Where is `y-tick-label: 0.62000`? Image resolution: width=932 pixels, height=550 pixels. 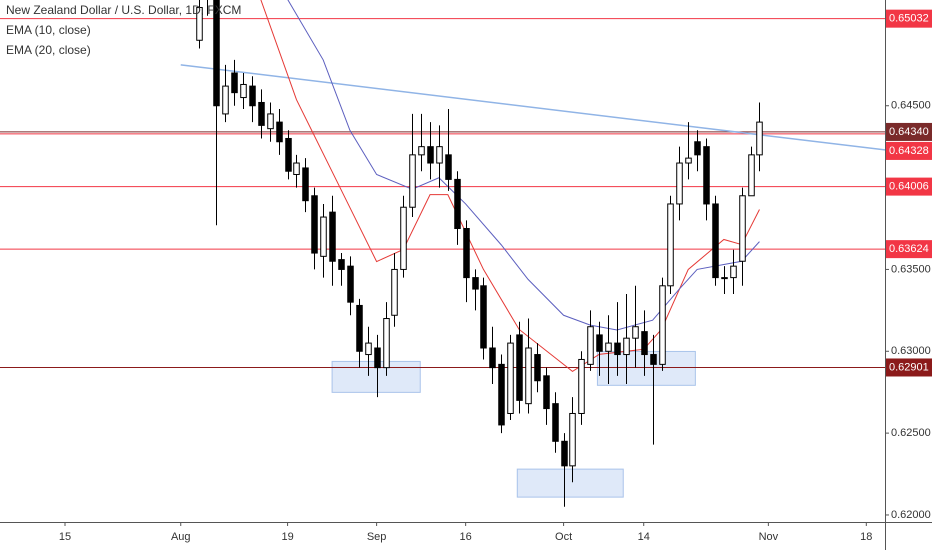
y-tick-label: 0.62000 is located at coordinates (911, 515).